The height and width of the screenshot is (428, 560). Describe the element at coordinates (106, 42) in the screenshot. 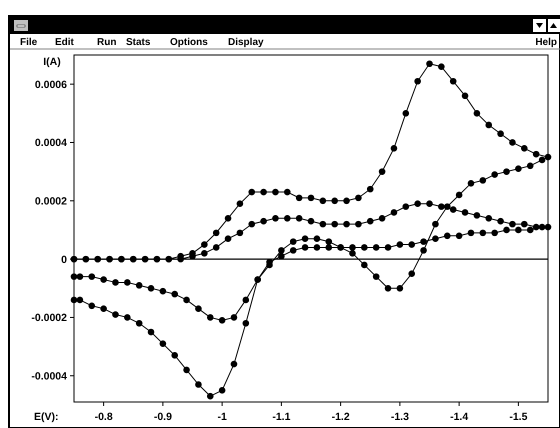

I see `text: Run` at that location.